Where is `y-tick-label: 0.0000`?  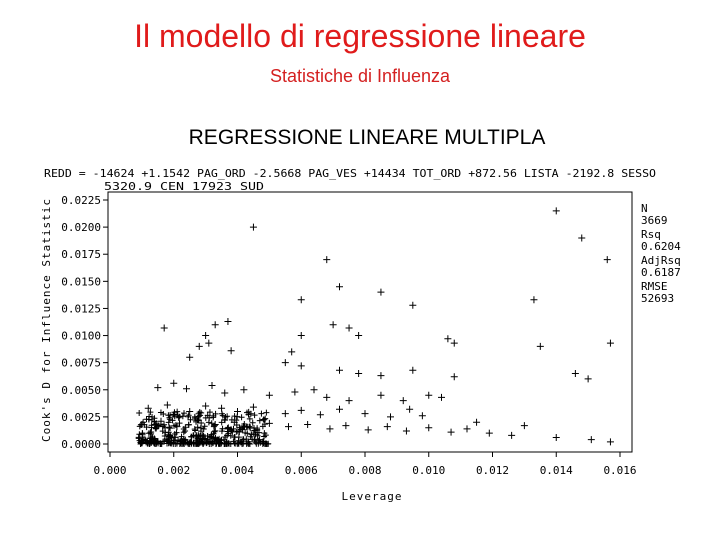
y-tick-label: 0.0000 is located at coordinates (81, 444).